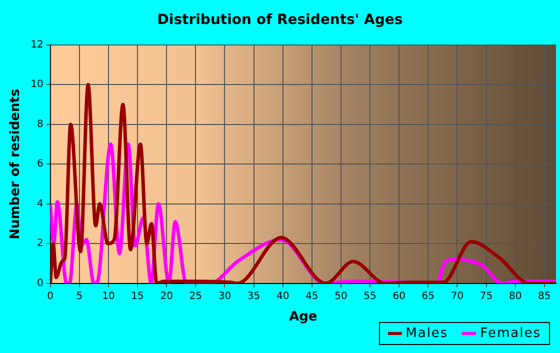  Describe the element at coordinates (510, 333) in the screenshot. I see `legend-label: Females` at that location.